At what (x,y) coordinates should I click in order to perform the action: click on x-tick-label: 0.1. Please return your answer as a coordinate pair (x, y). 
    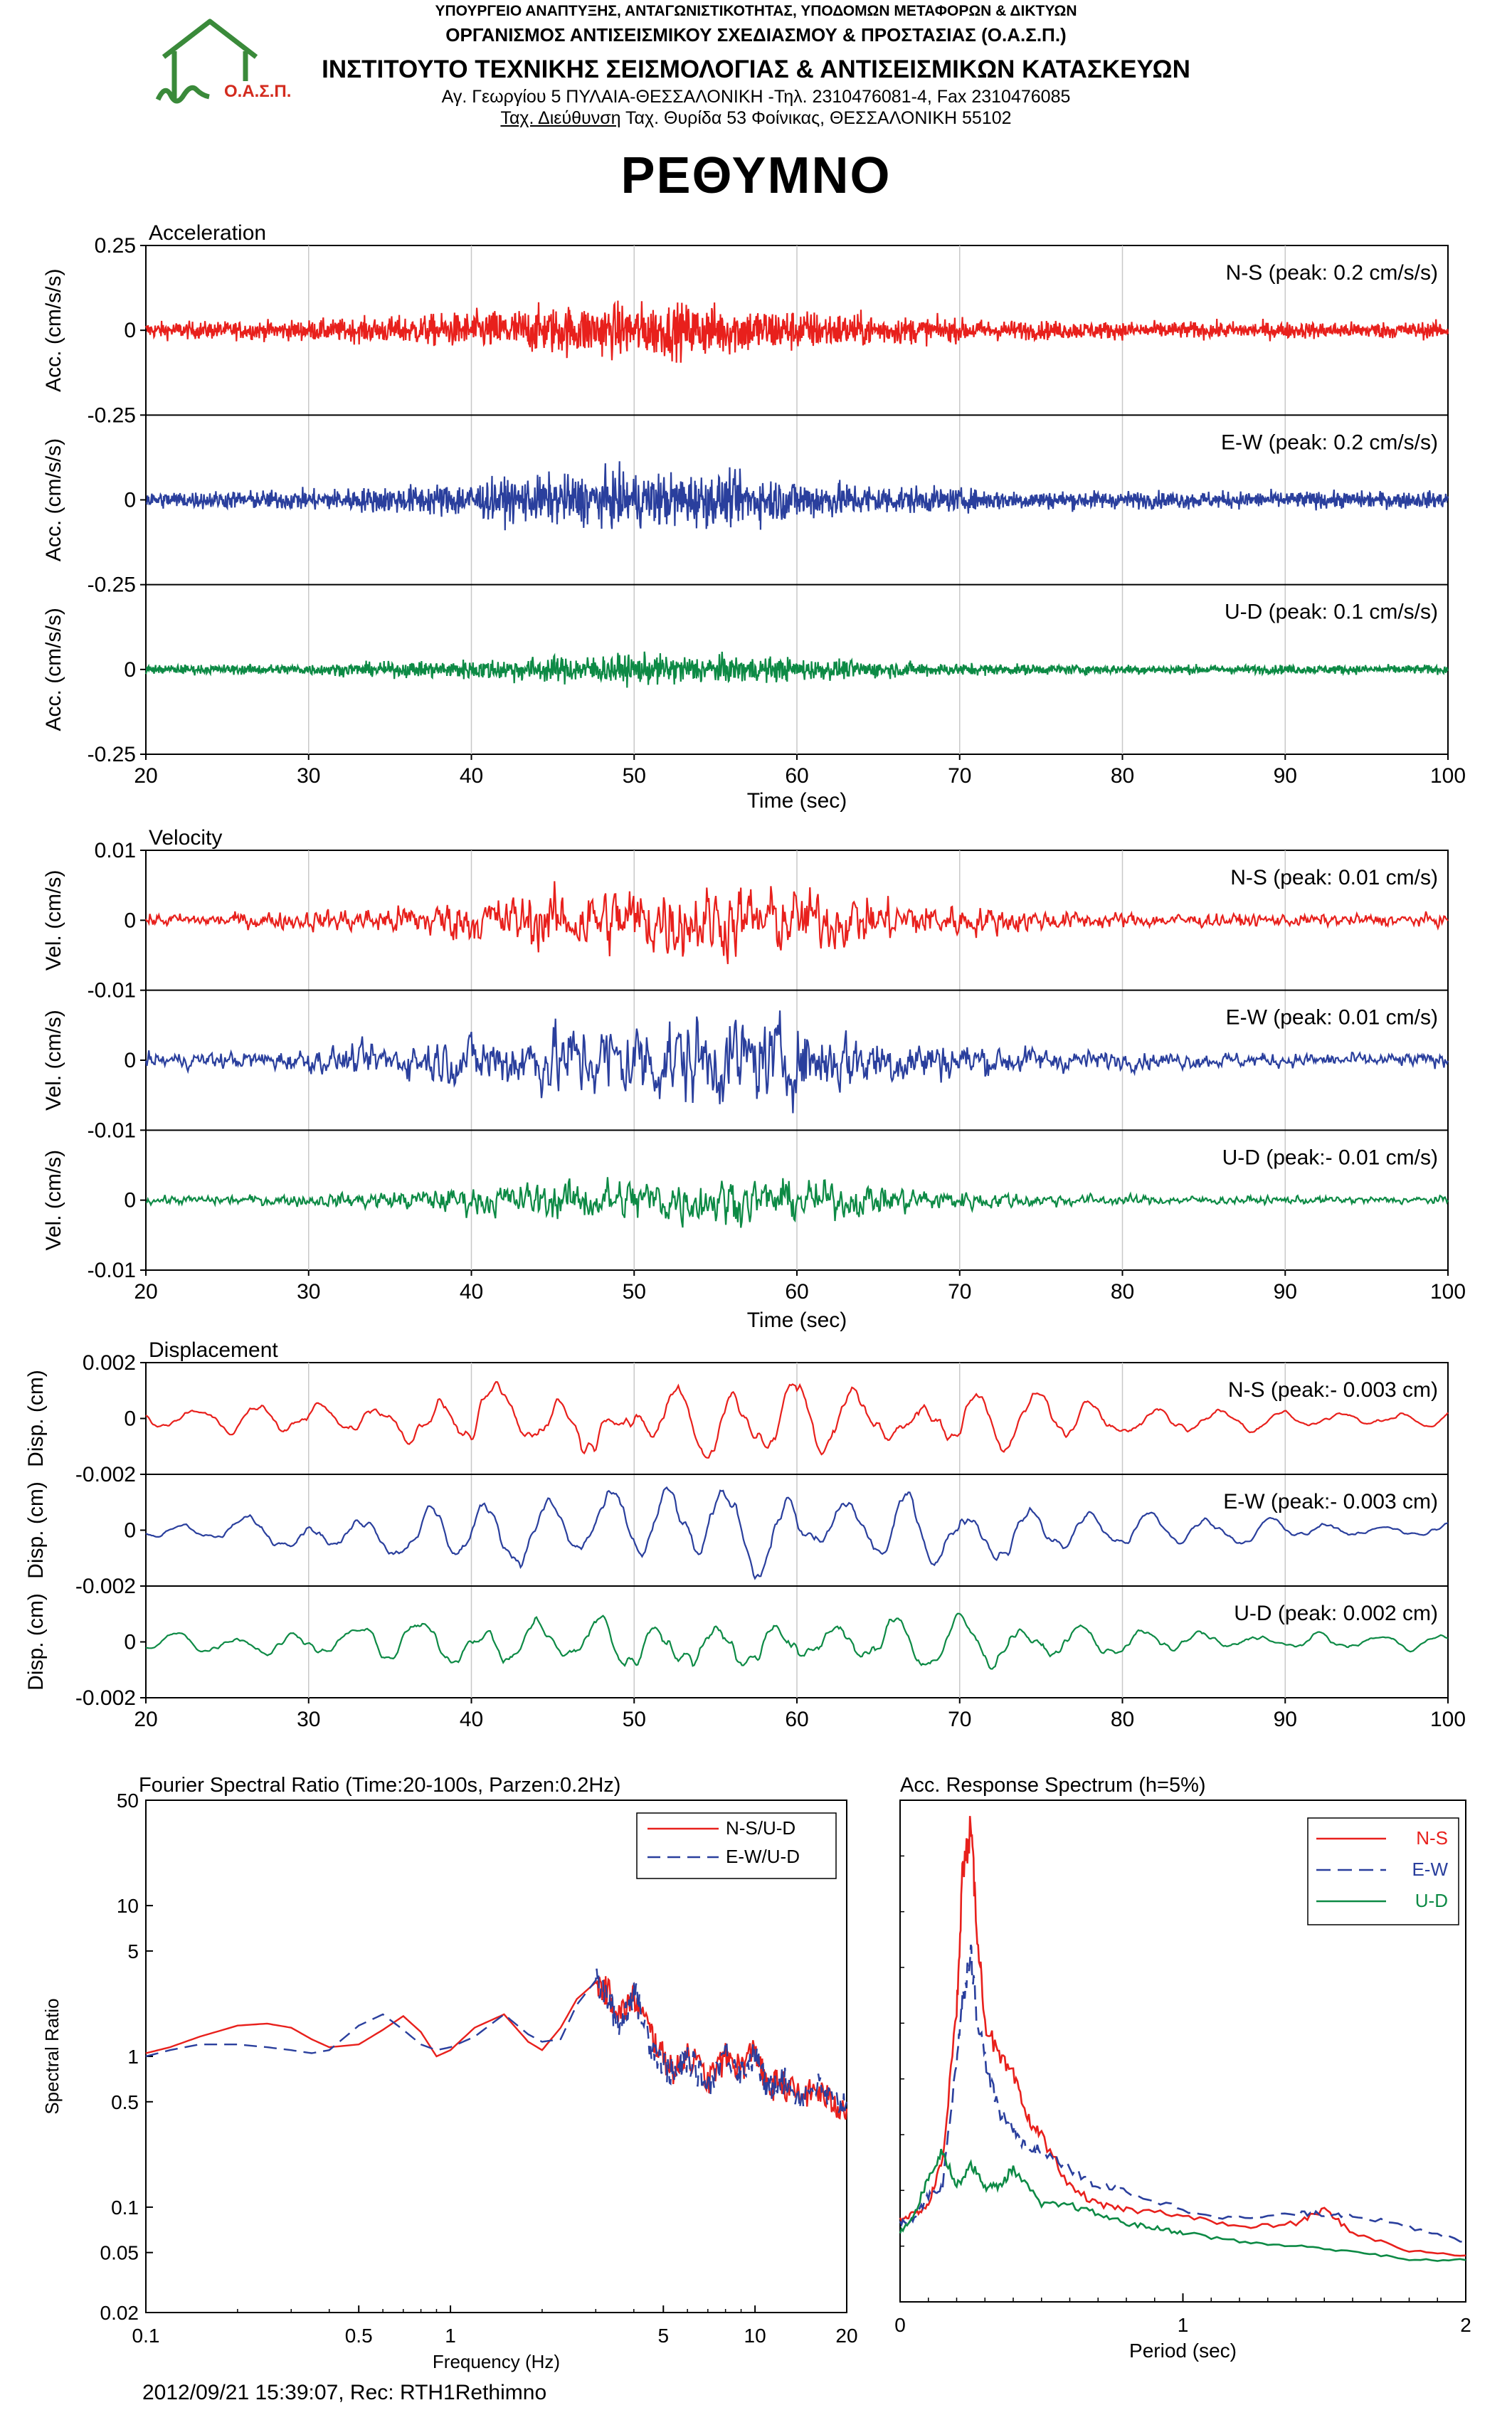
    Looking at the image, I should click on (146, 2336).